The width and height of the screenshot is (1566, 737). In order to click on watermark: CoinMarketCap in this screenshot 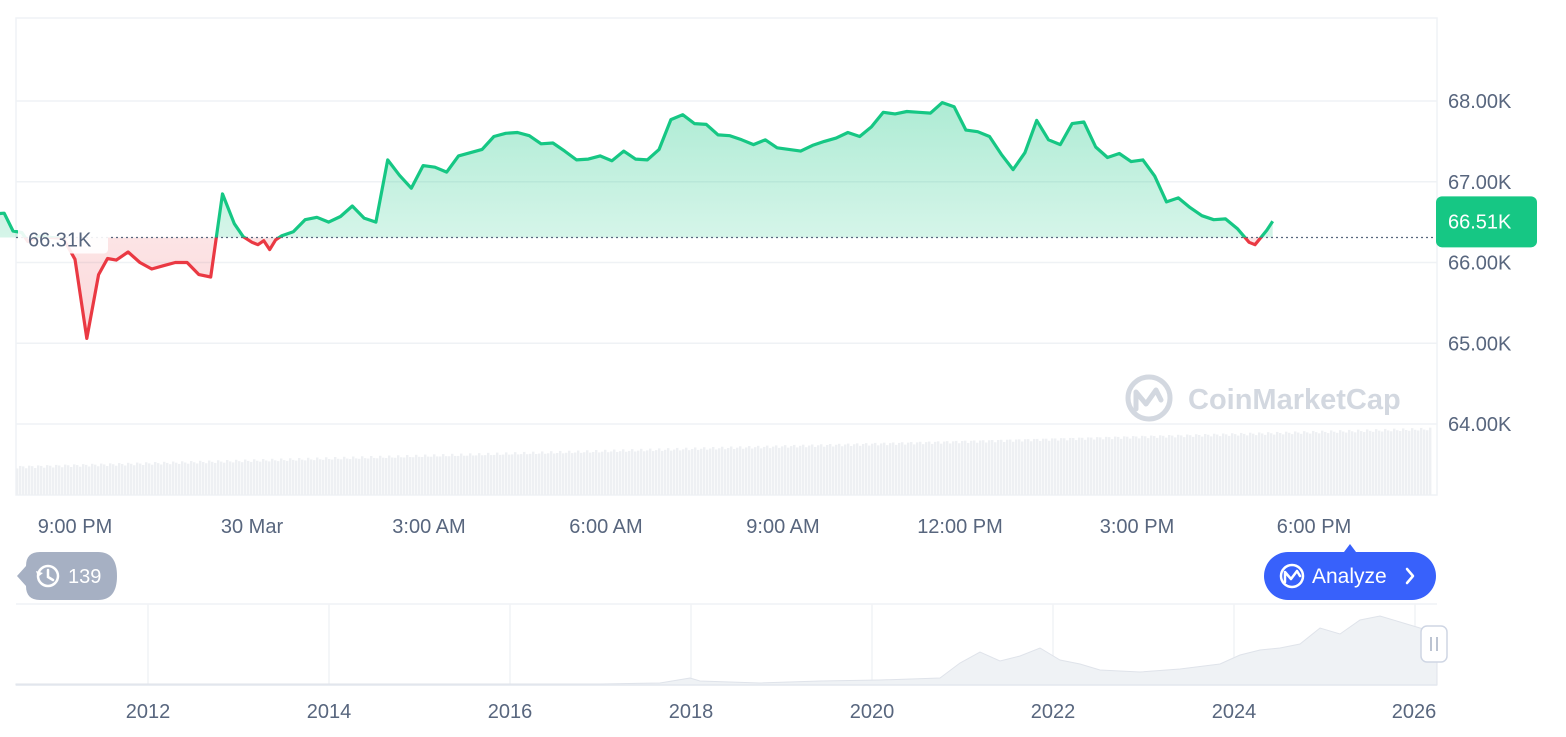, I will do `click(1263, 398)`.